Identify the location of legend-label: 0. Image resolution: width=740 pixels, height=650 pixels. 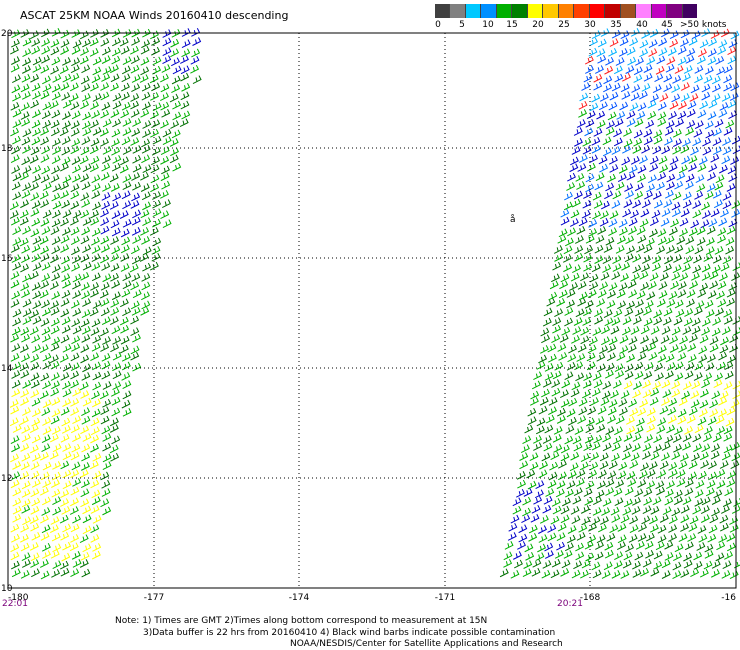
(438, 25).